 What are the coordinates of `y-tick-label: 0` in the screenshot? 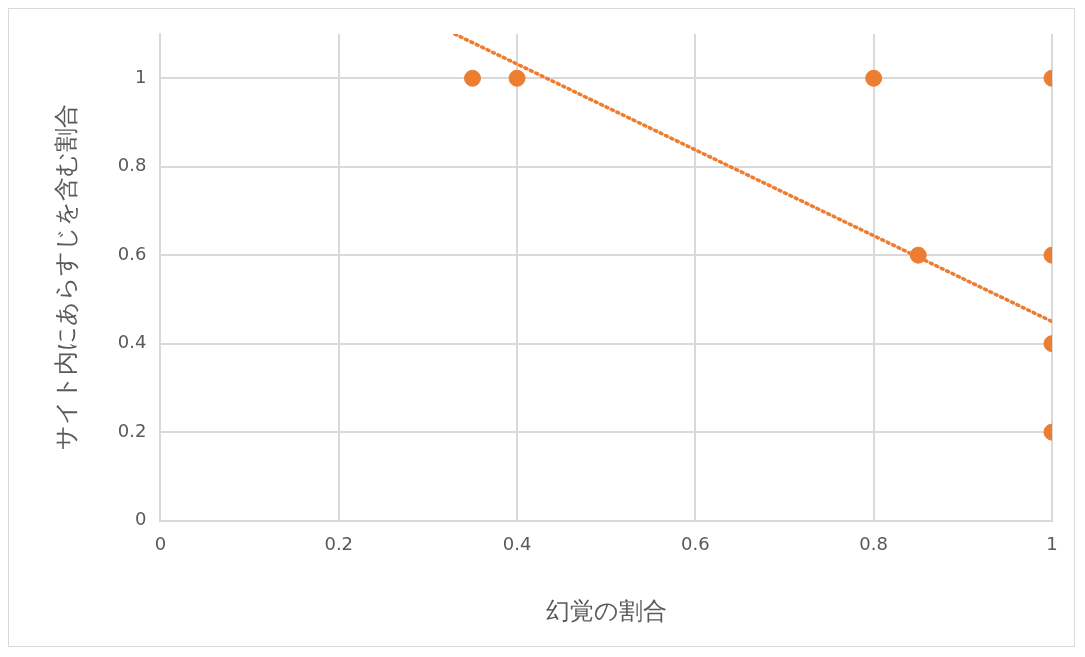 It's located at (140, 519).